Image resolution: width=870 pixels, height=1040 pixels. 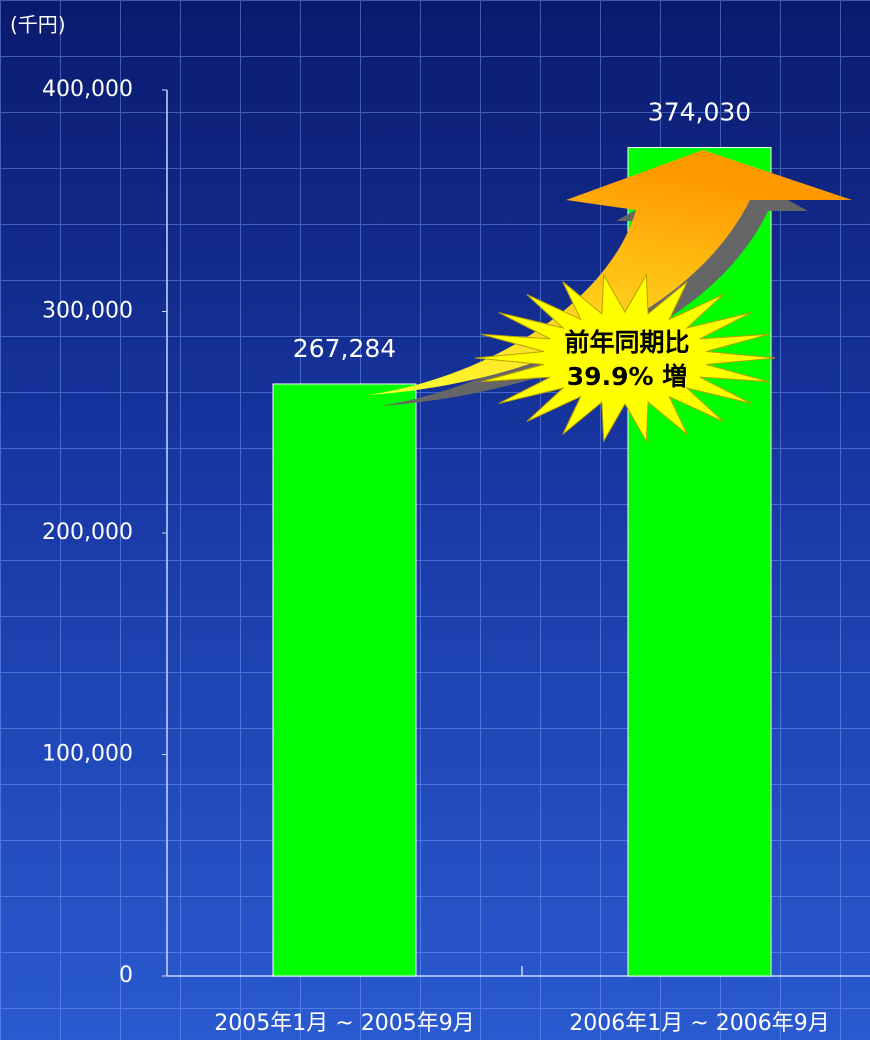 I want to click on annotation-graphic, so click(x=610, y=278).